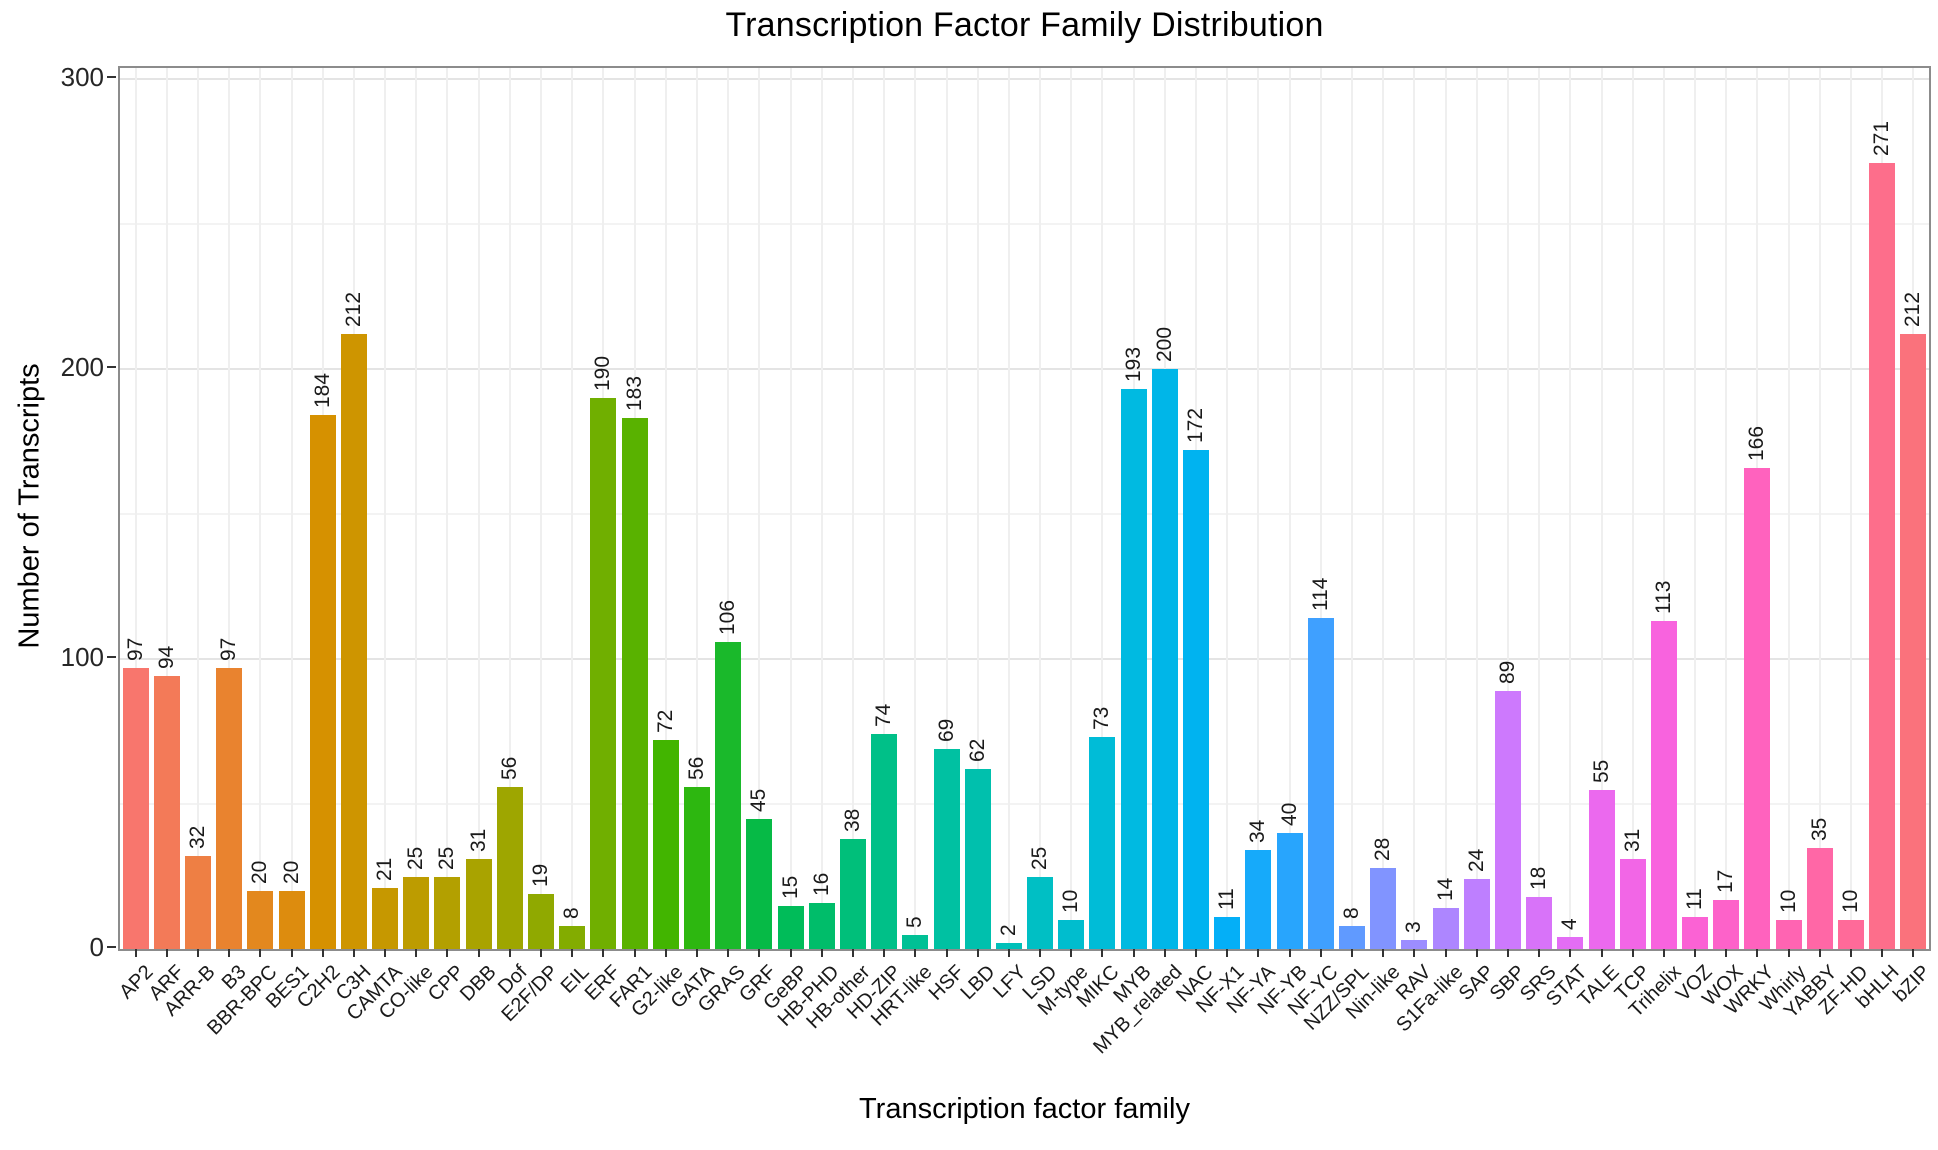 This screenshot has height=1150, width=1938. I want to click on bar-value-label: 38, so click(852, 820).